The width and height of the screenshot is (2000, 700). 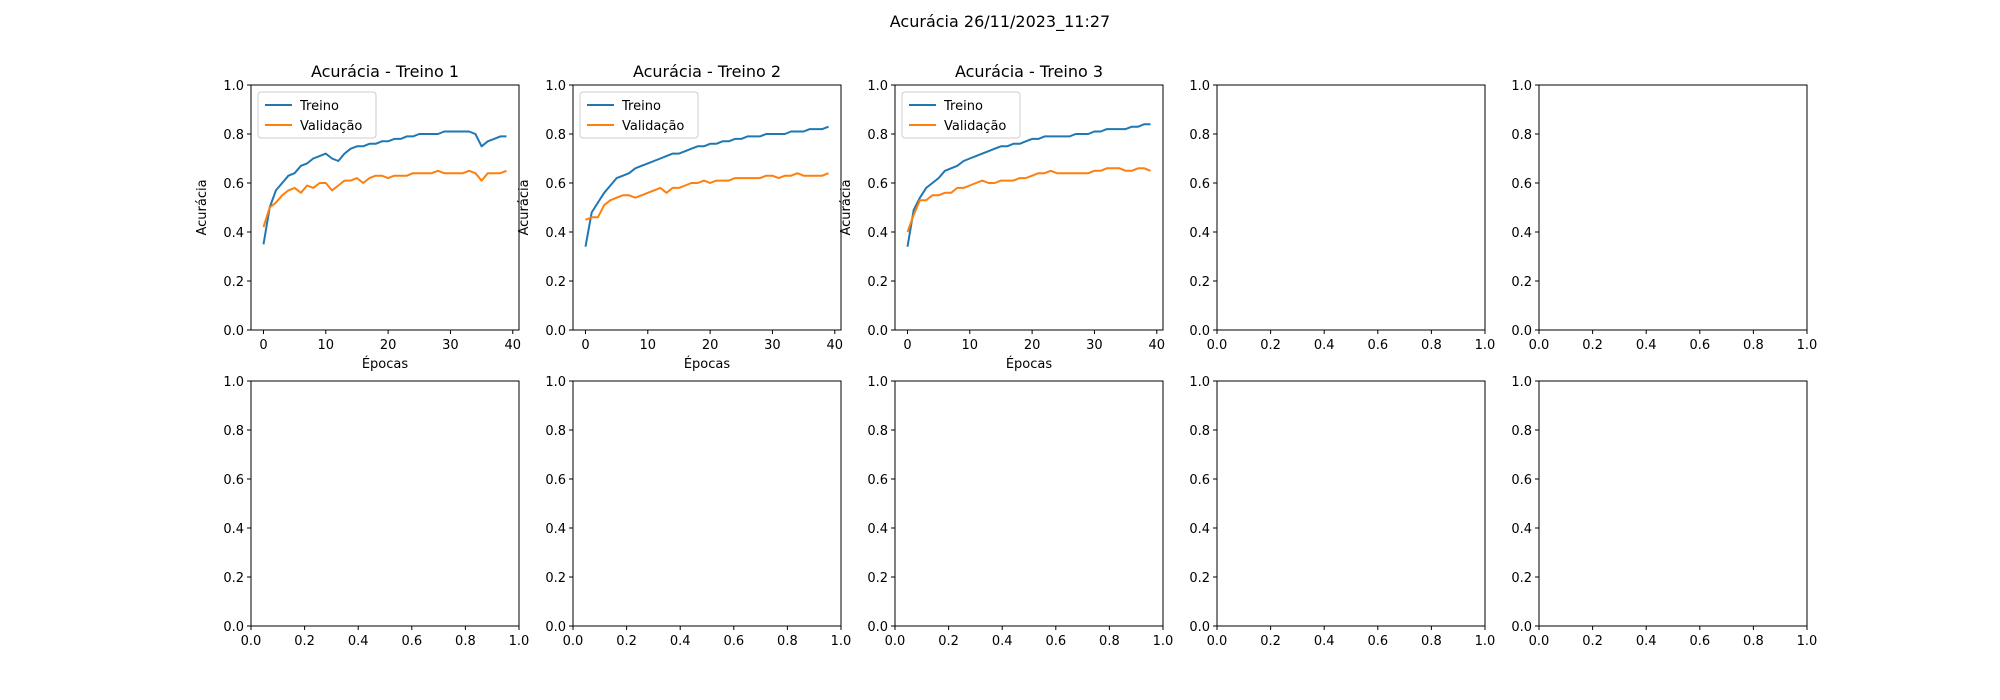 I want to click on subplot-10: 0.0 0.2 0.4 0.6 0.8 1.0 0.0 0.2 0.4 0.6 0.8 1.0, so click(x=1664, y=512).